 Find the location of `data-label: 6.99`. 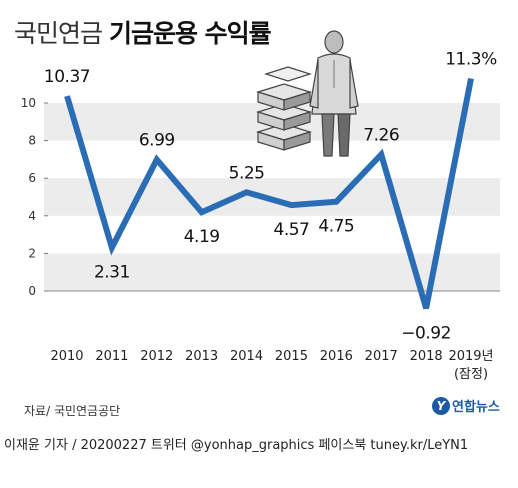

data-label: 6.99 is located at coordinates (157, 141).